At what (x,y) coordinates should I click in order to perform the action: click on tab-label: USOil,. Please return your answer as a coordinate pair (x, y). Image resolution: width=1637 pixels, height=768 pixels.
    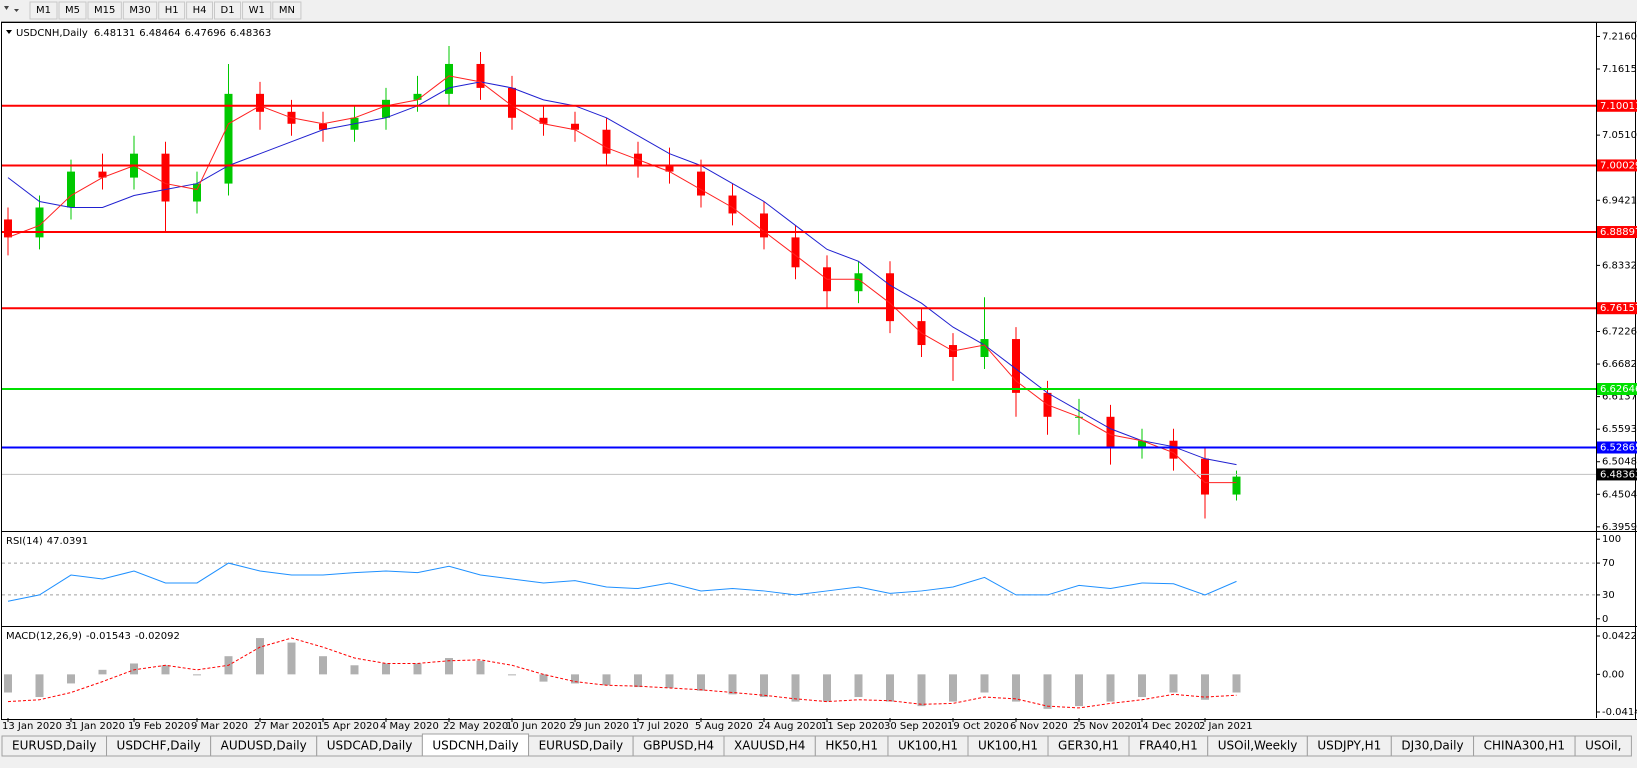
    Looking at the image, I should click on (1603, 746).